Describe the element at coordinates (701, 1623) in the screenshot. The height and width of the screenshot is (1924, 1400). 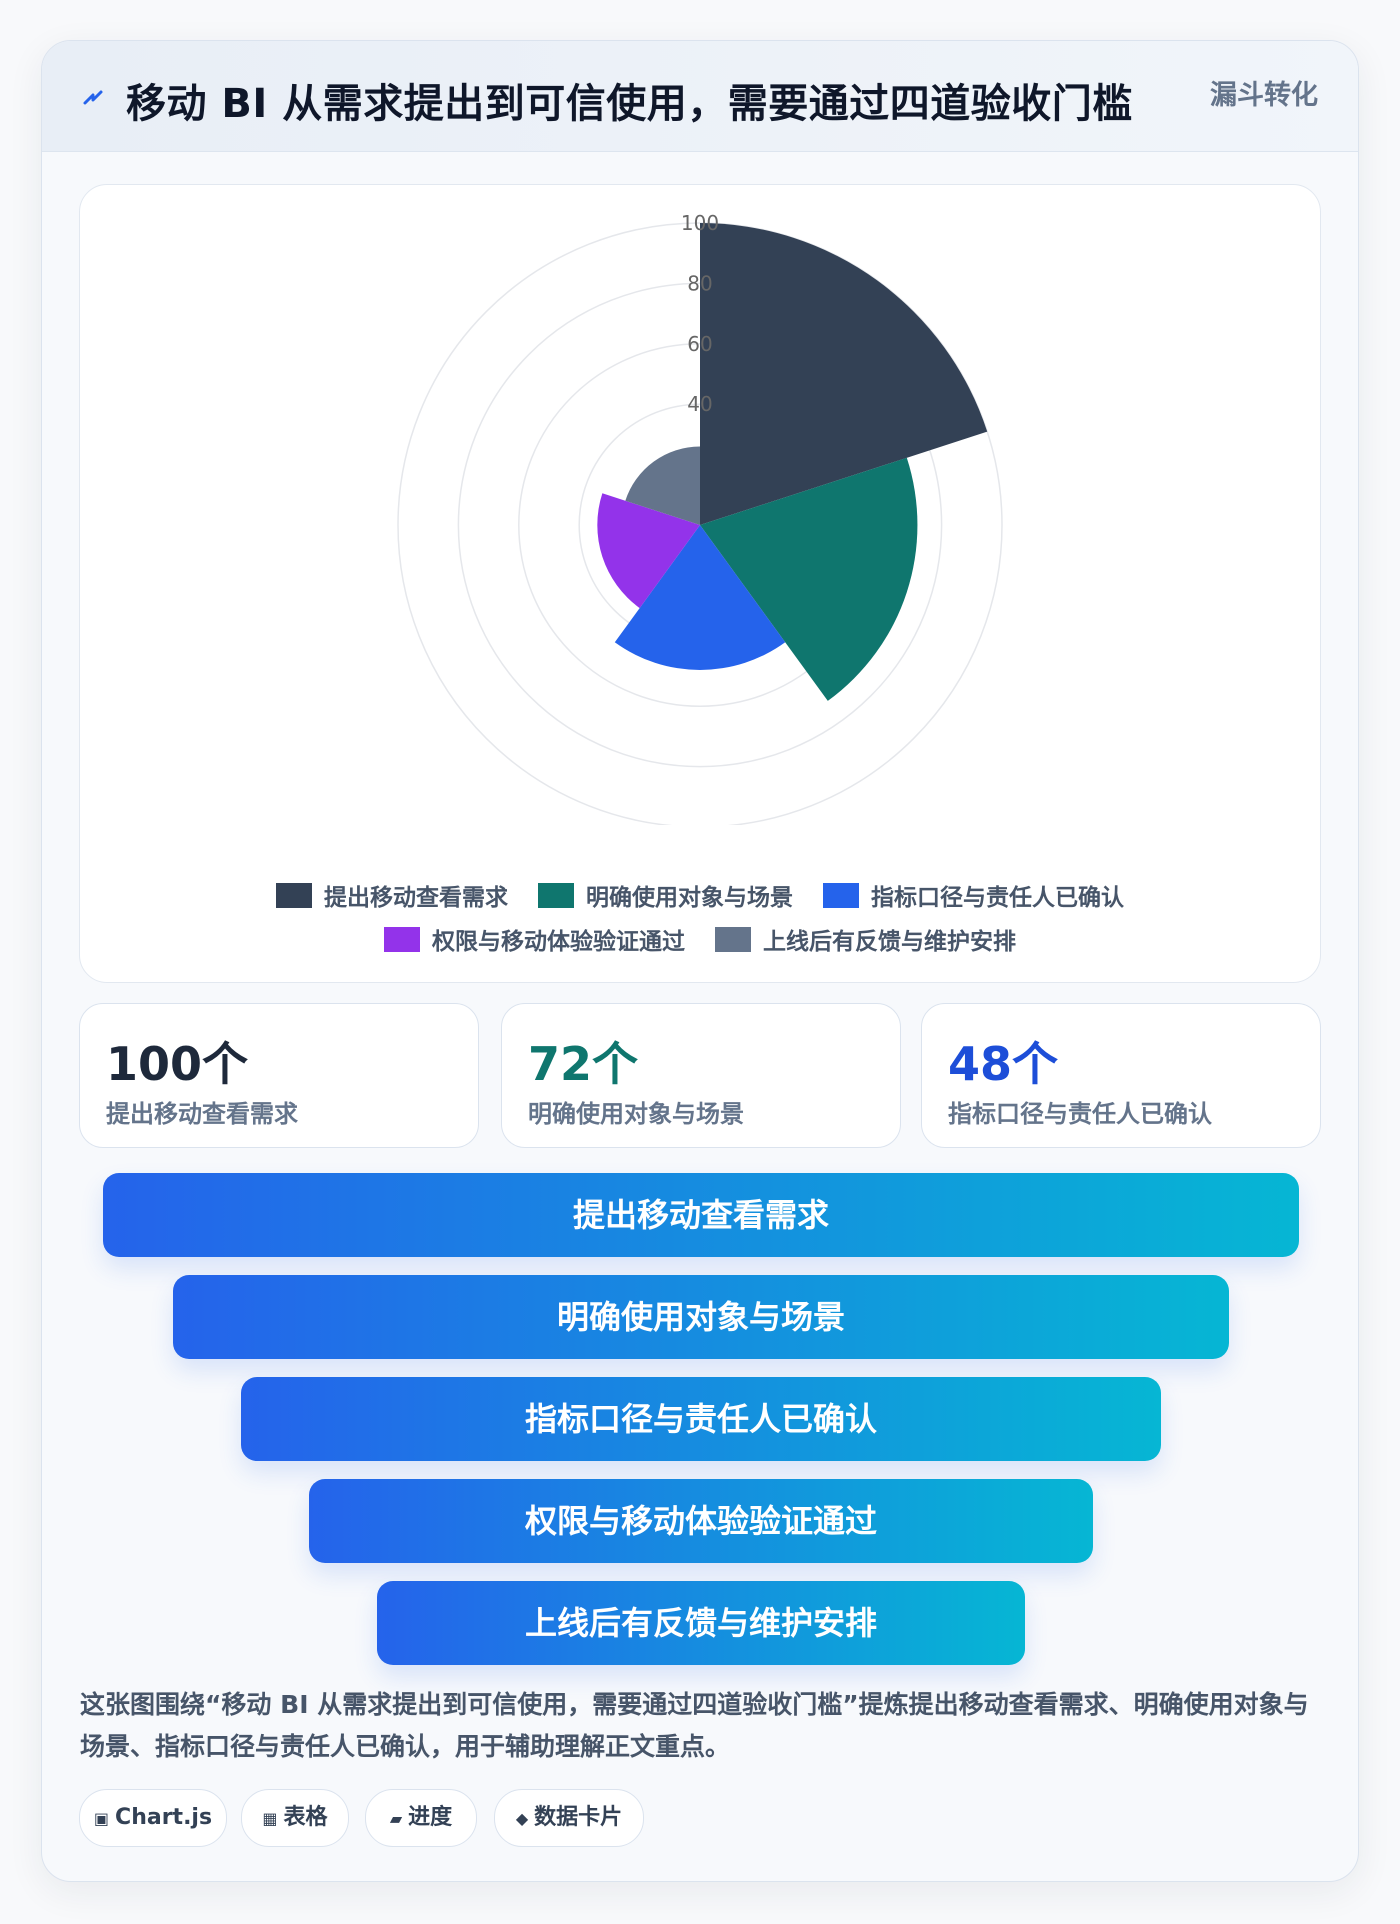
I see `funnel-step: 上线后有反馈与维护安排` at that location.